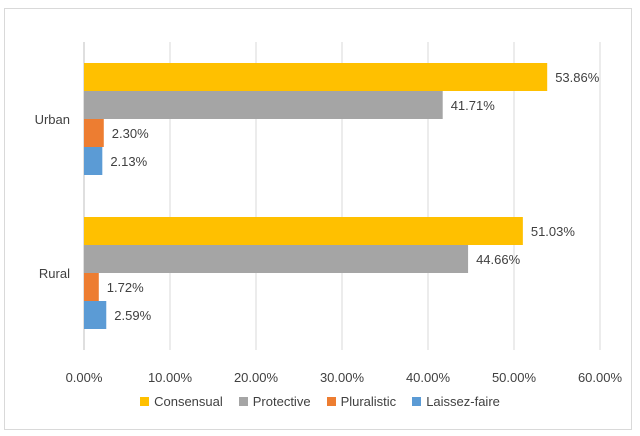 The height and width of the screenshot is (436, 640). What do you see at coordinates (577, 77) in the screenshot?
I see `data-label: 53.86%` at bounding box center [577, 77].